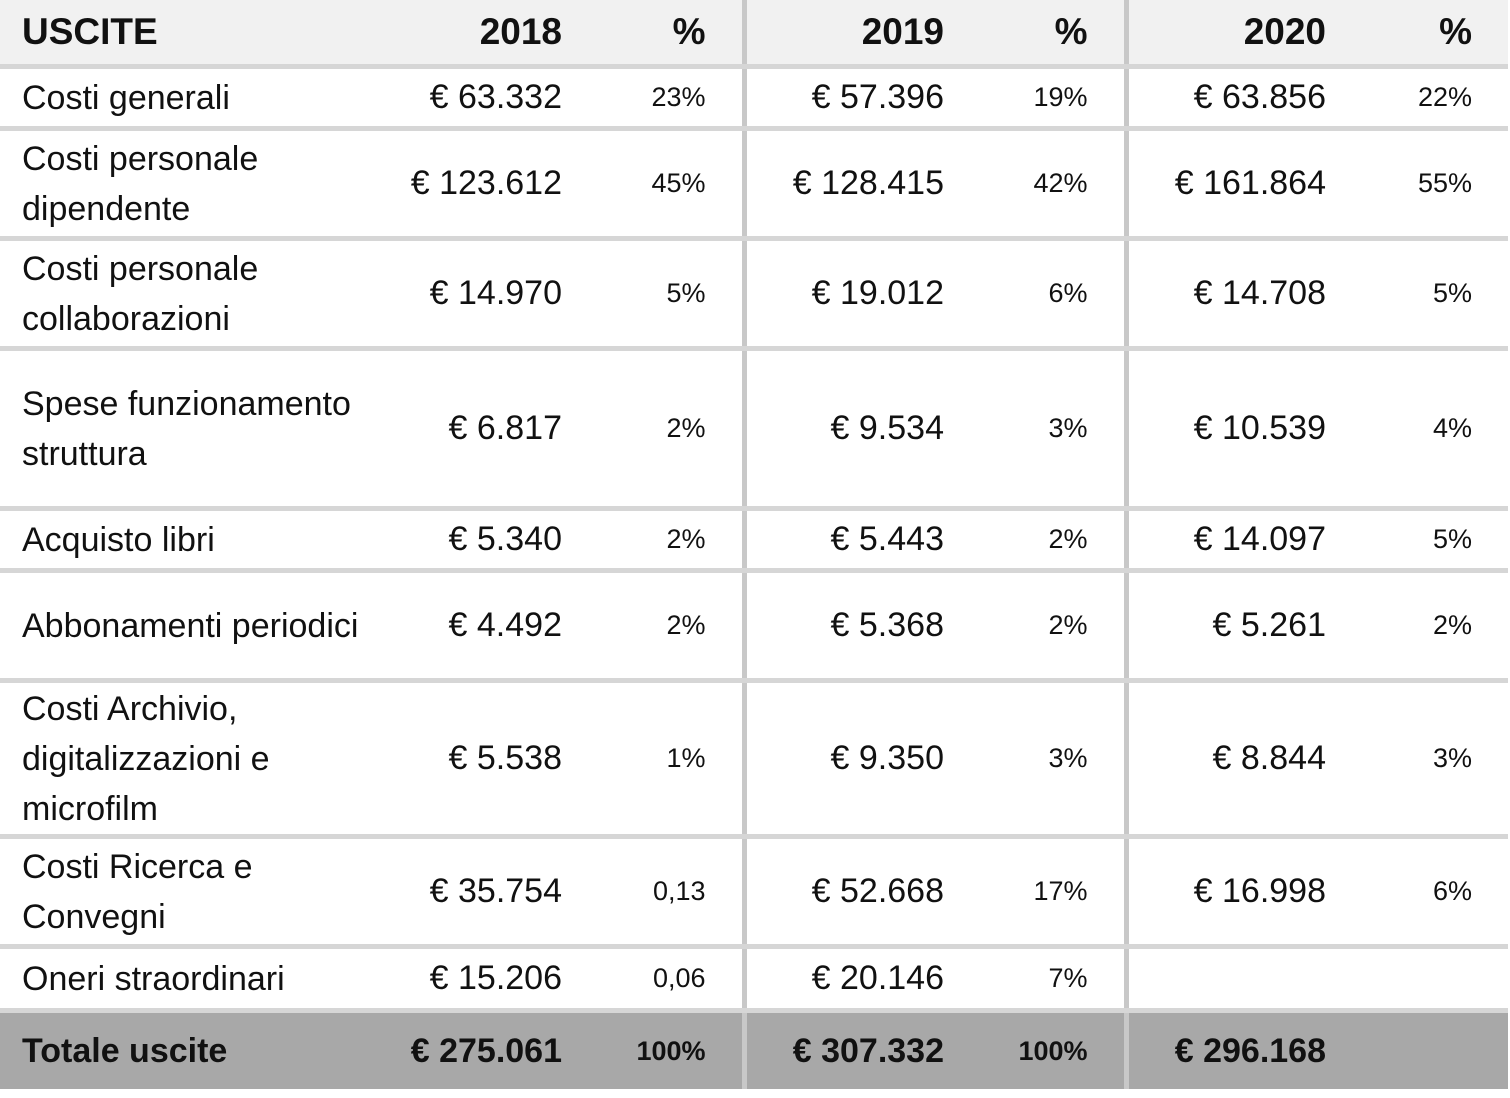  I want to click on pct-2019: 6%, so click(1036, 294).